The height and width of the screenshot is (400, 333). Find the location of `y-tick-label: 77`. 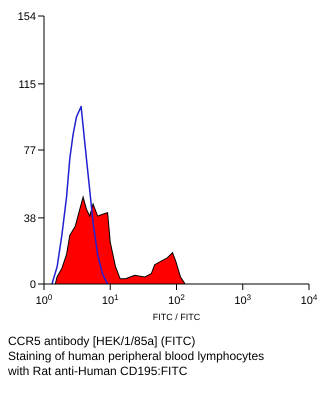

y-tick-label: 77 is located at coordinates (30, 150).